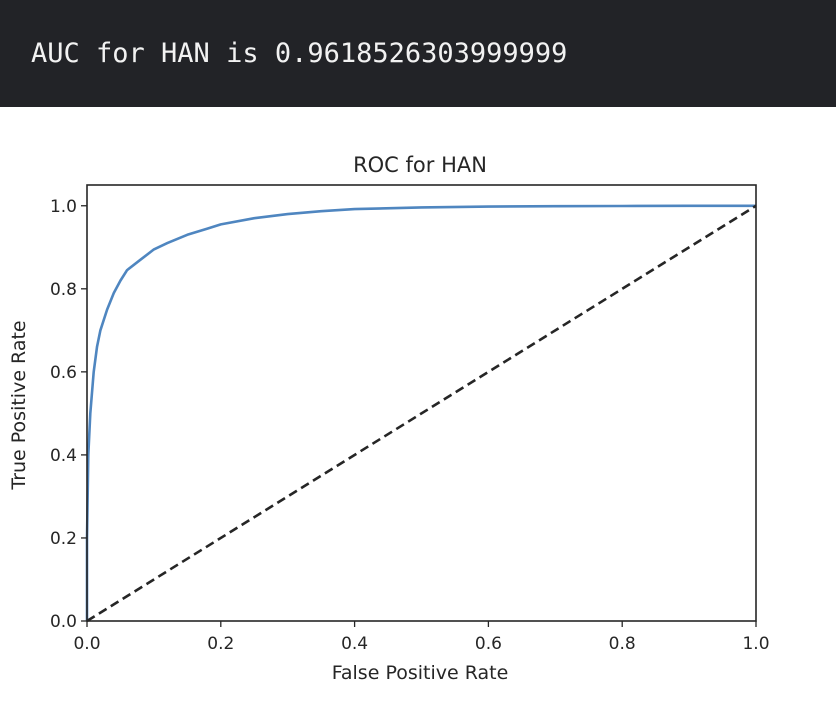 The image size is (836, 708). What do you see at coordinates (63, 456) in the screenshot?
I see `y-tick-label: 0.4` at bounding box center [63, 456].